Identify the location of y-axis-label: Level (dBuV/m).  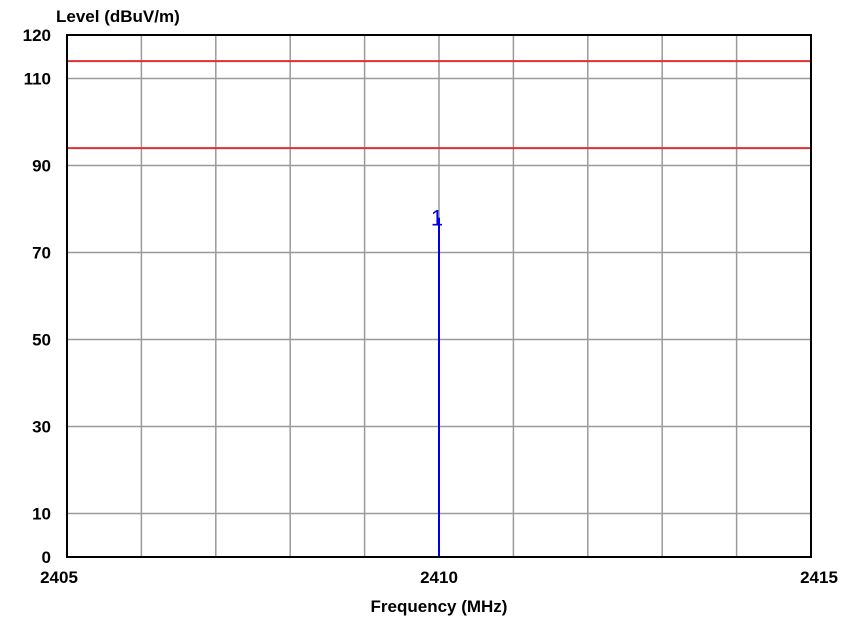
(118, 16).